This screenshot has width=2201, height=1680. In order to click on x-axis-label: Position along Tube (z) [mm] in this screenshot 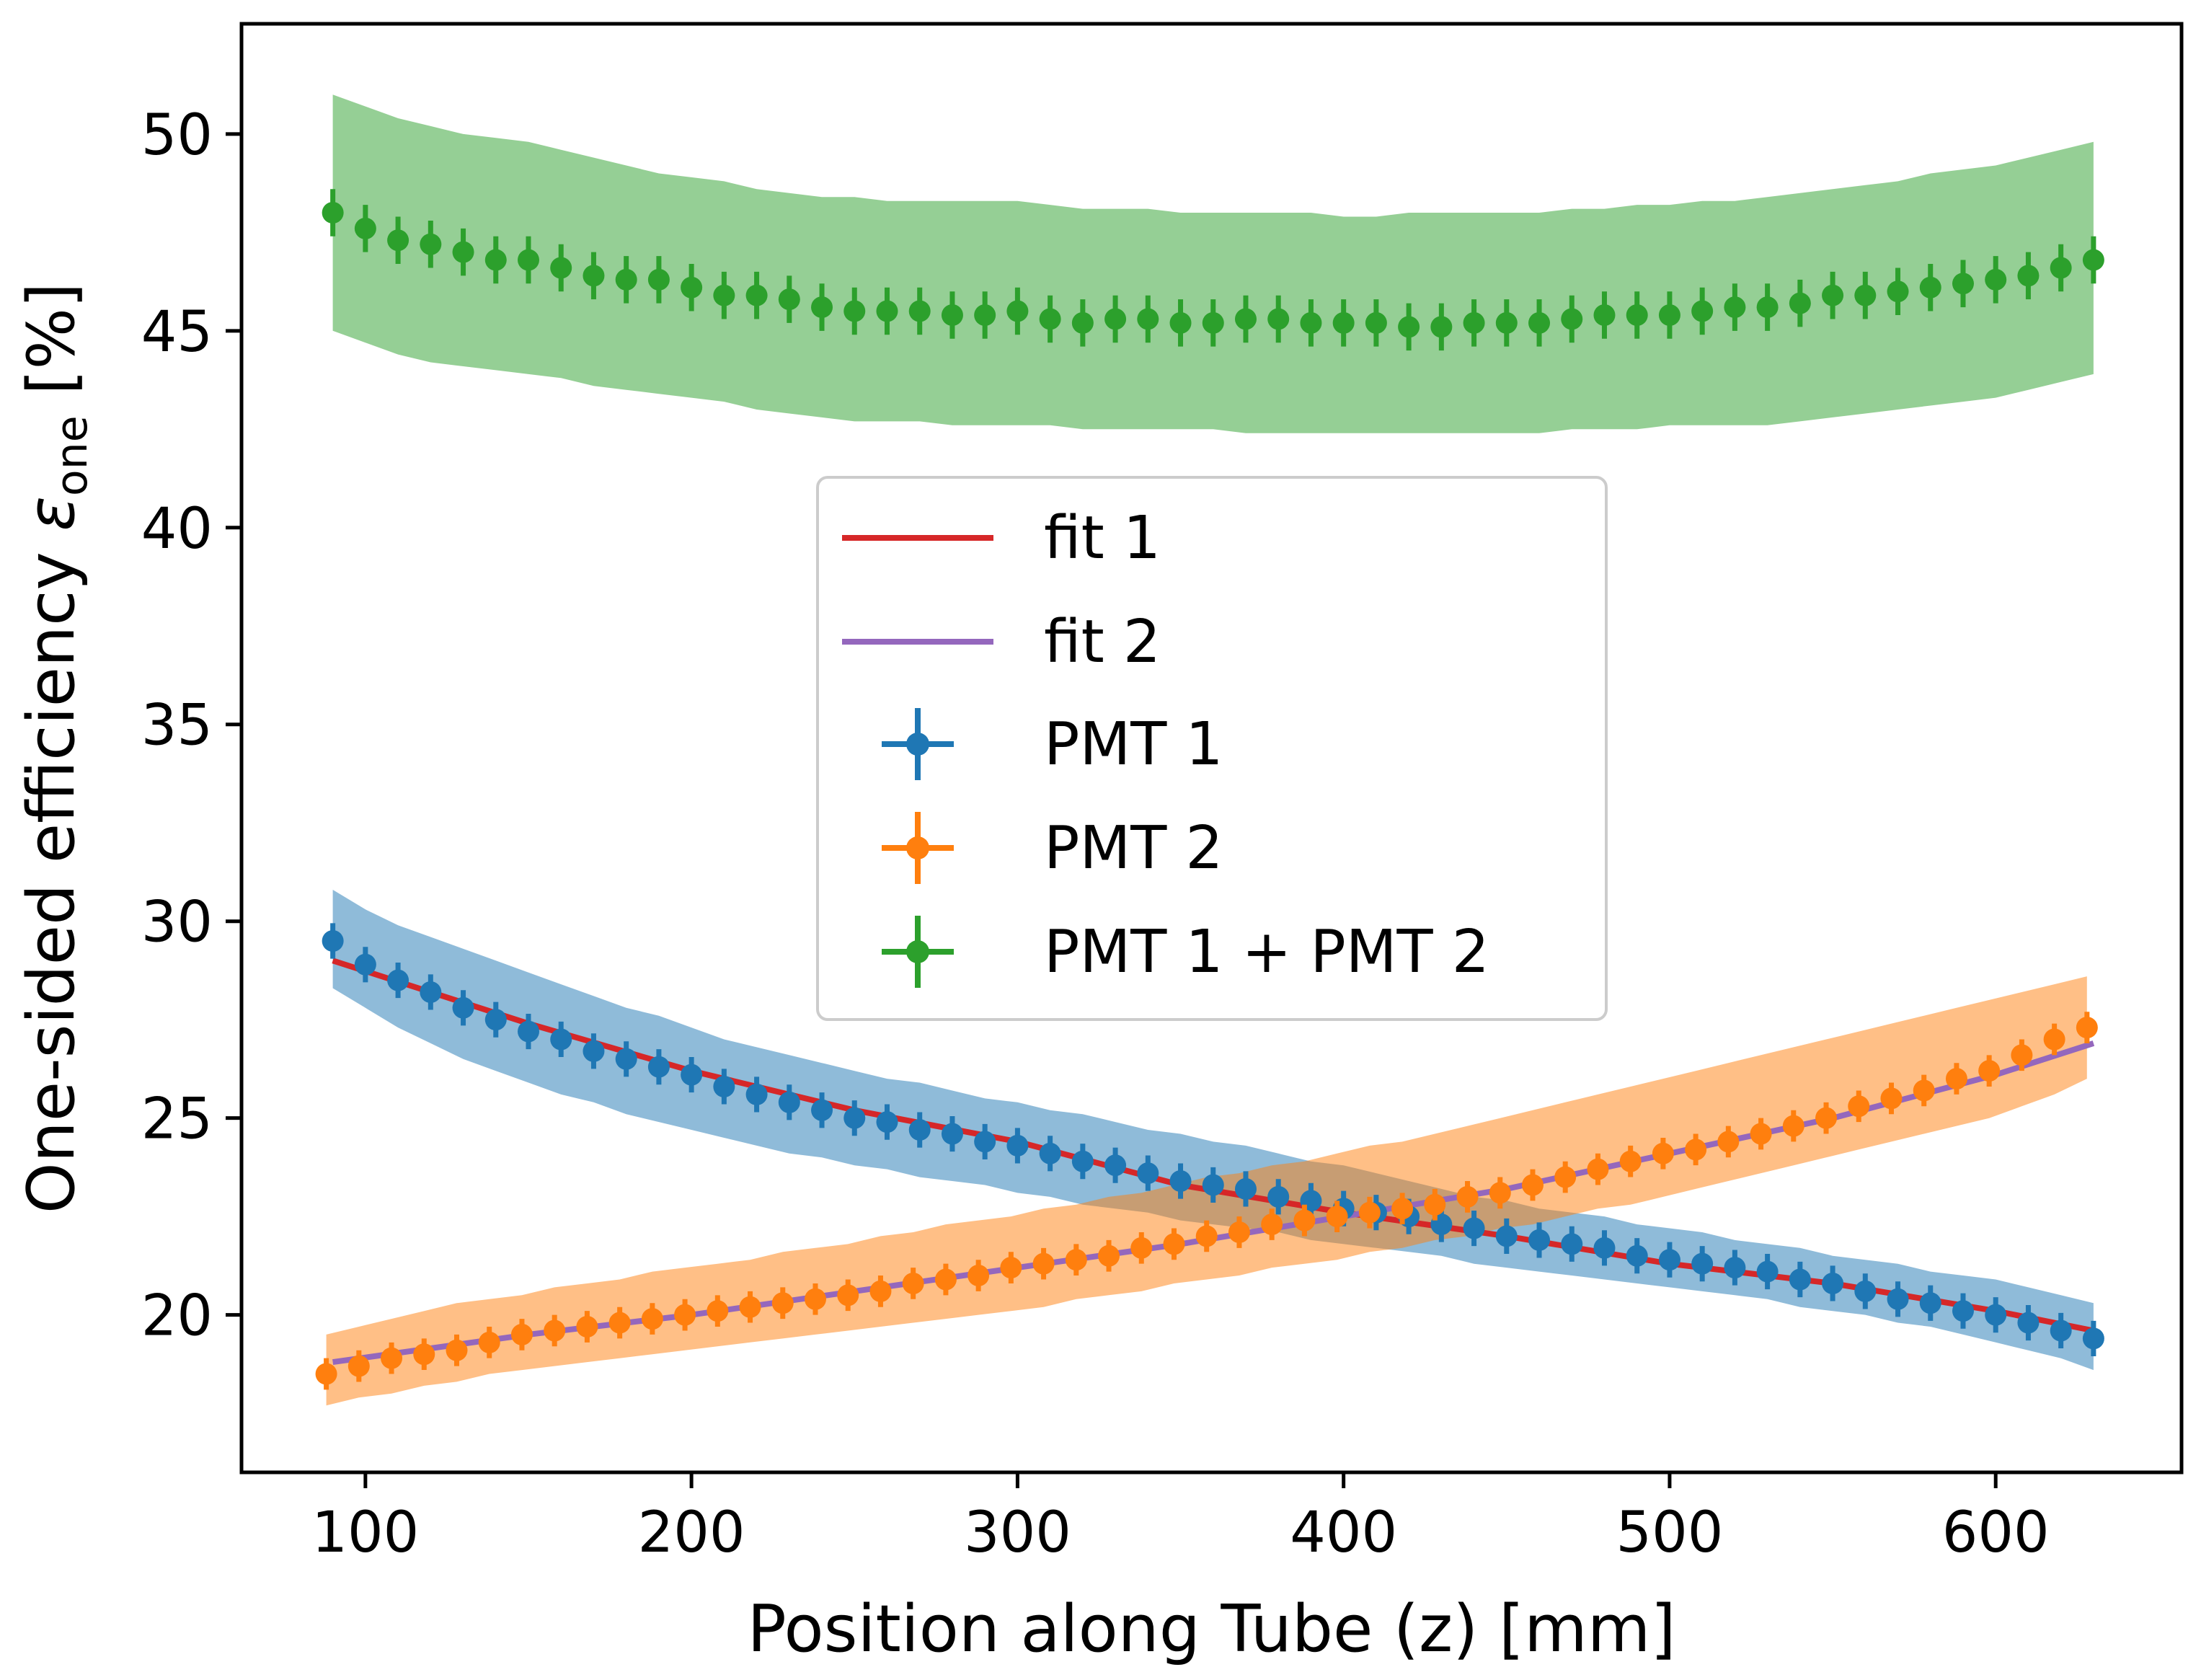, I will do `click(1211, 1629)`.